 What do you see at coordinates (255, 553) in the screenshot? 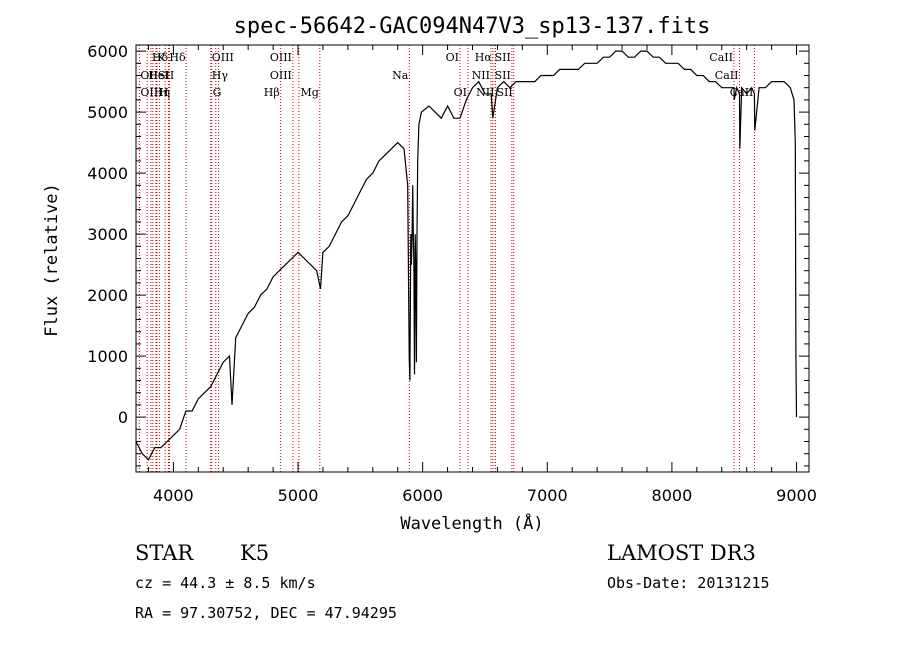
I see `object-subclass: K5` at bounding box center [255, 553].